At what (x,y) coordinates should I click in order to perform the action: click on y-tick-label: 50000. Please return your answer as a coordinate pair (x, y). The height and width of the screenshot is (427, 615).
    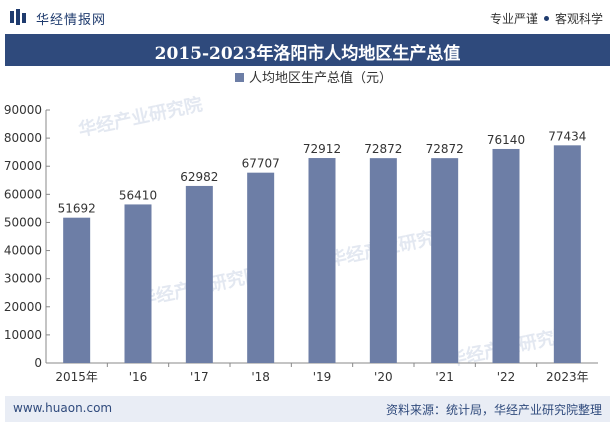
    Looking at the image, I should click on (23, 222).